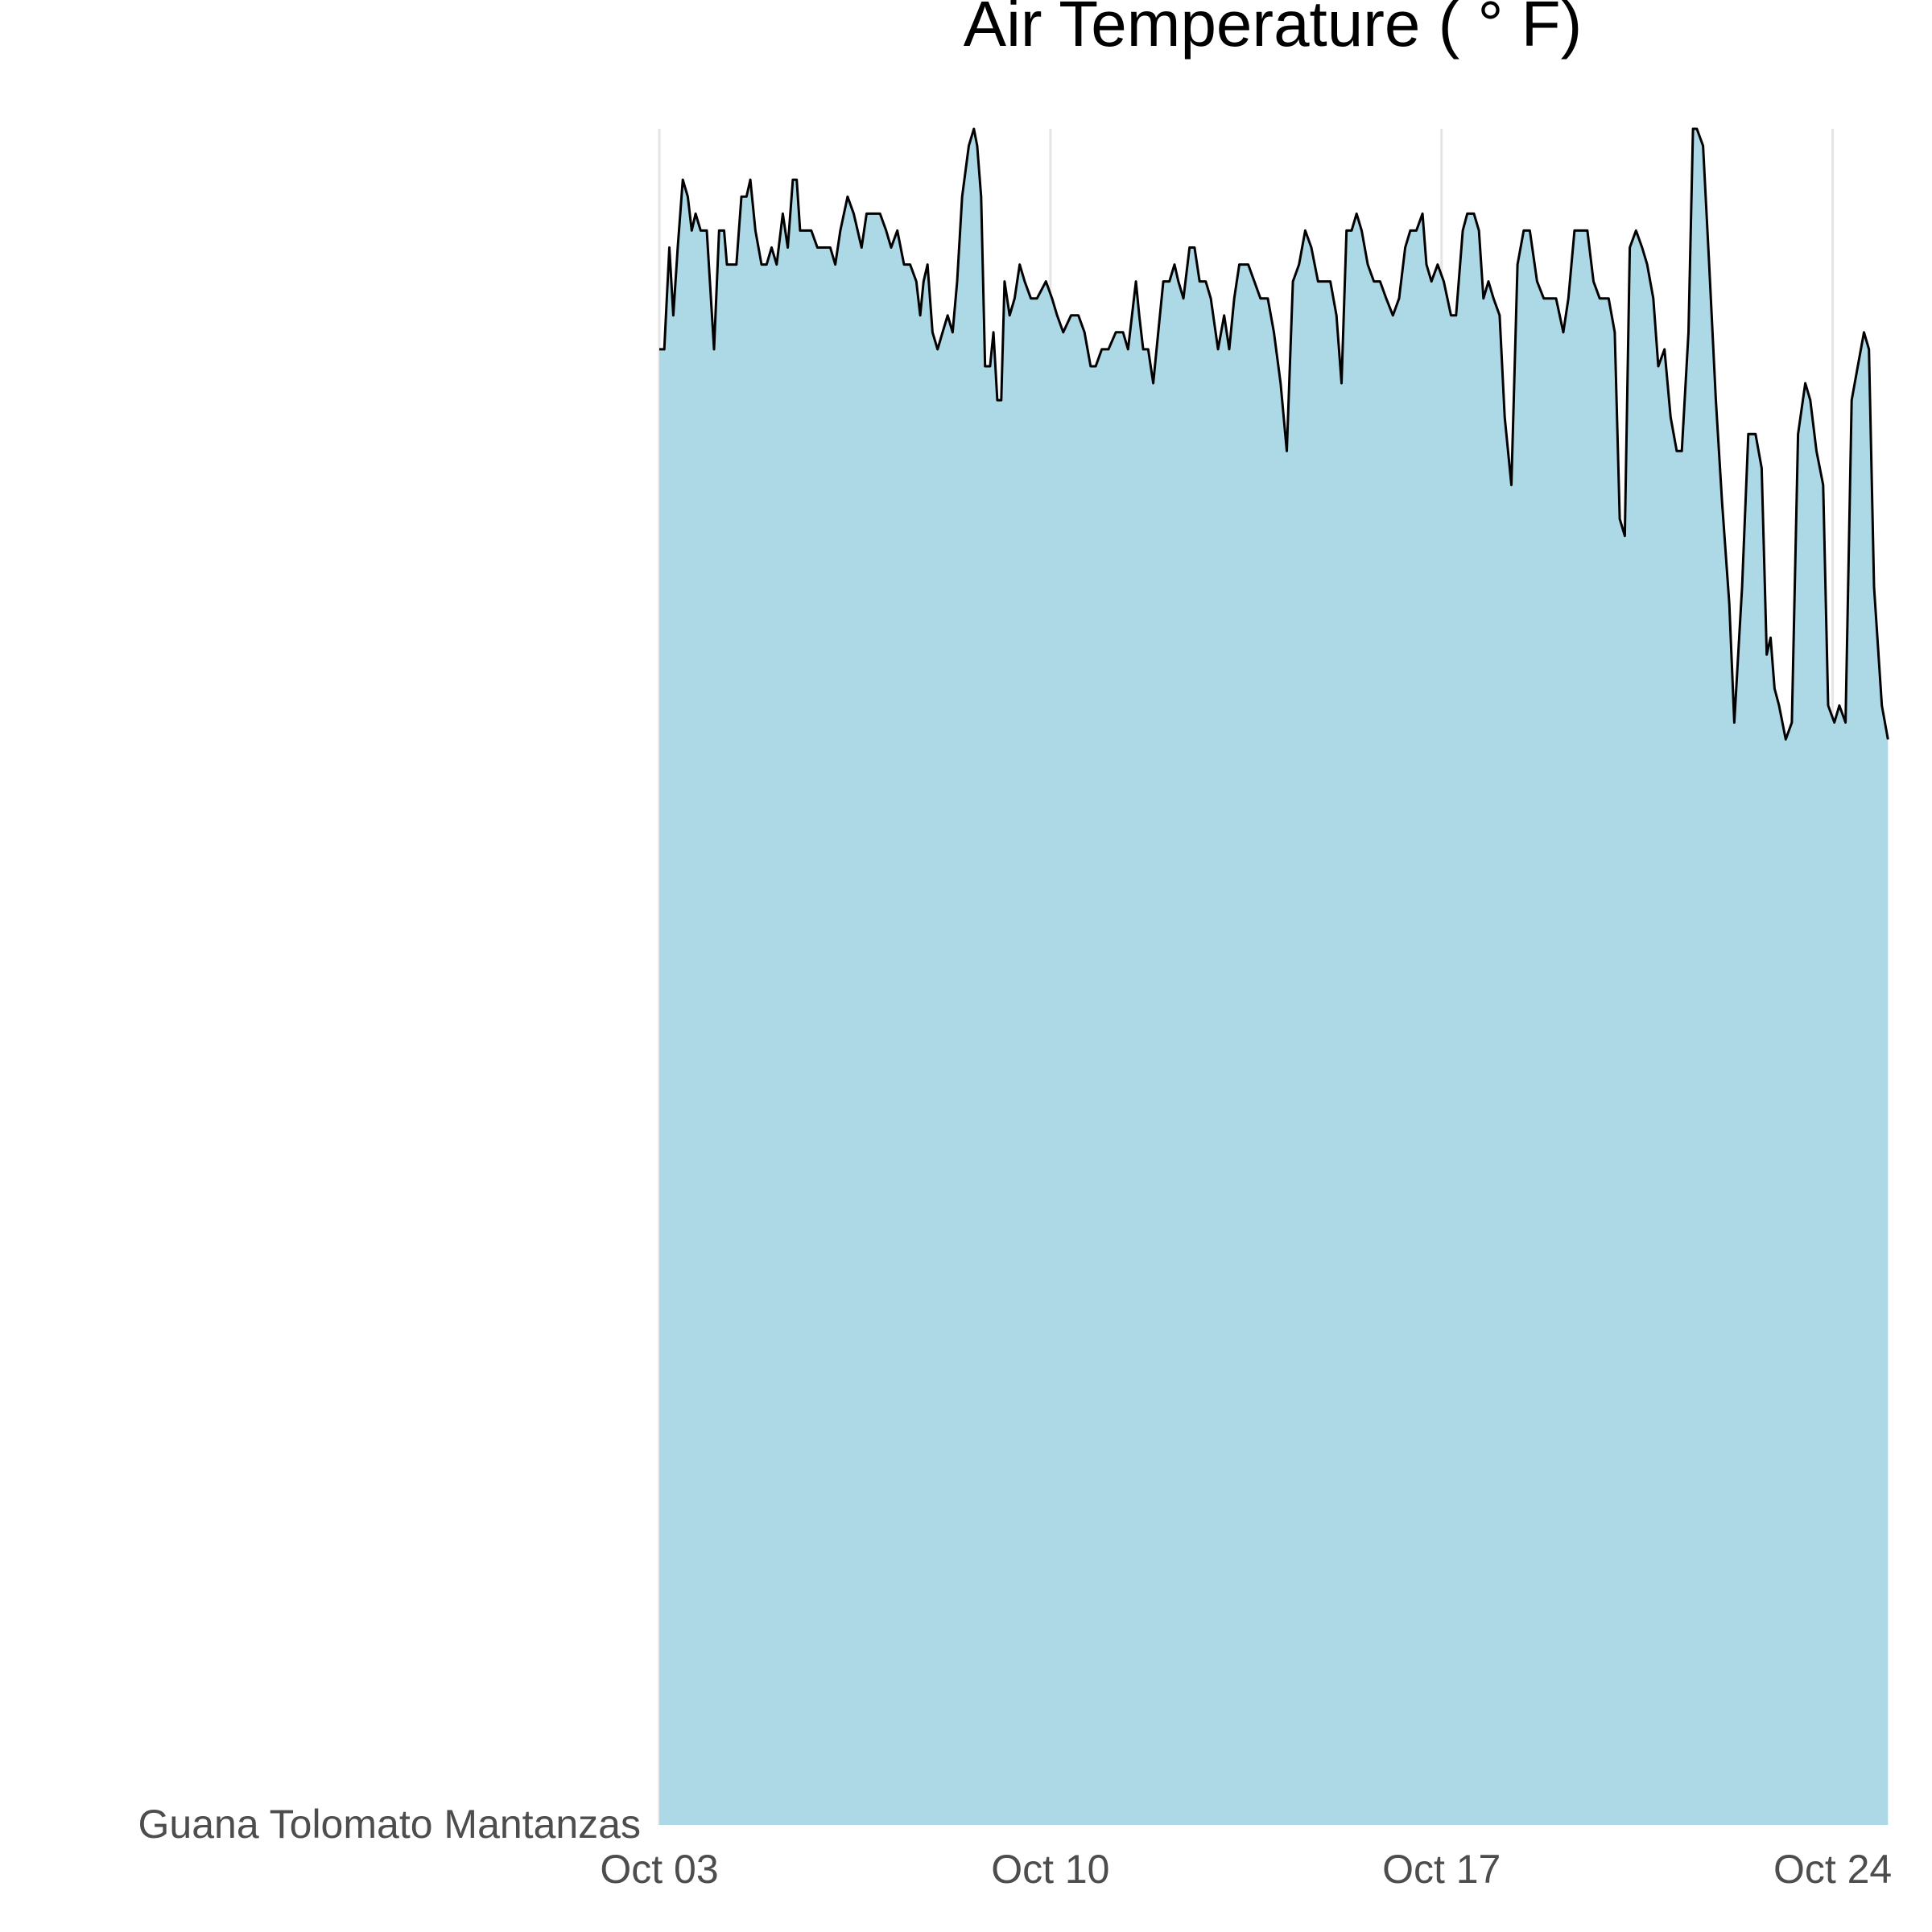 The image size is (1932, 1932). Describe the element at coordinates (389, 1824) in the screenshot. I see `y-category-label: Guana Tolomato Mantanzas` at that location.